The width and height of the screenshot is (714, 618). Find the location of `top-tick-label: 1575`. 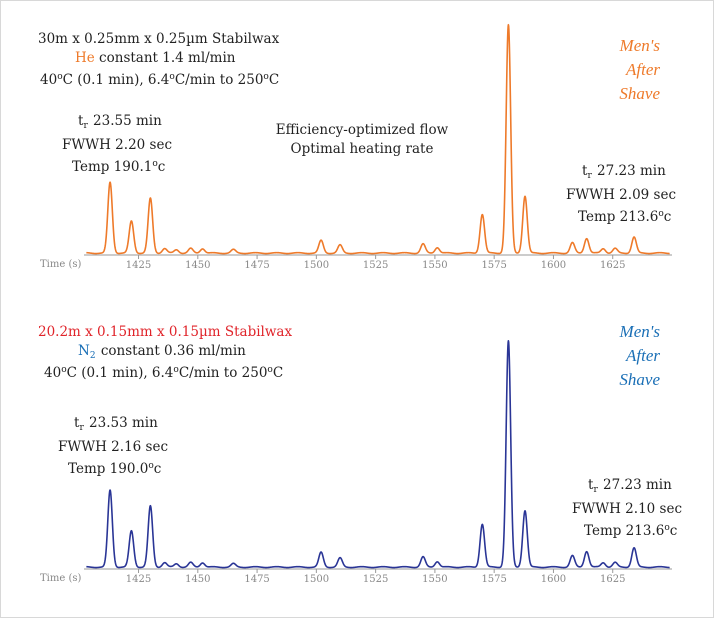

top-tick-label: 1575 is located at coordinates (493, 265).